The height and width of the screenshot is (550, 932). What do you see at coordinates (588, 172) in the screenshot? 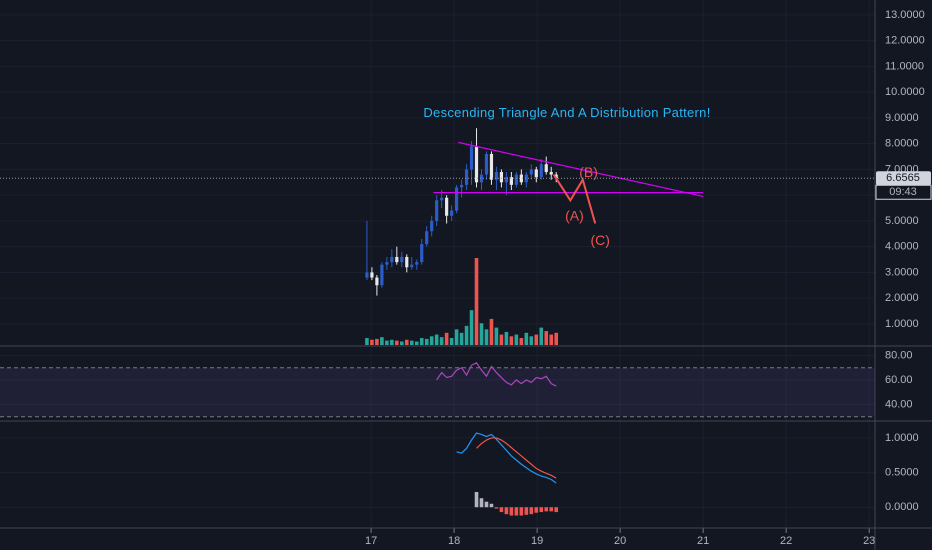
I see `wave-label: (B)` at bounding box center [588, 172].